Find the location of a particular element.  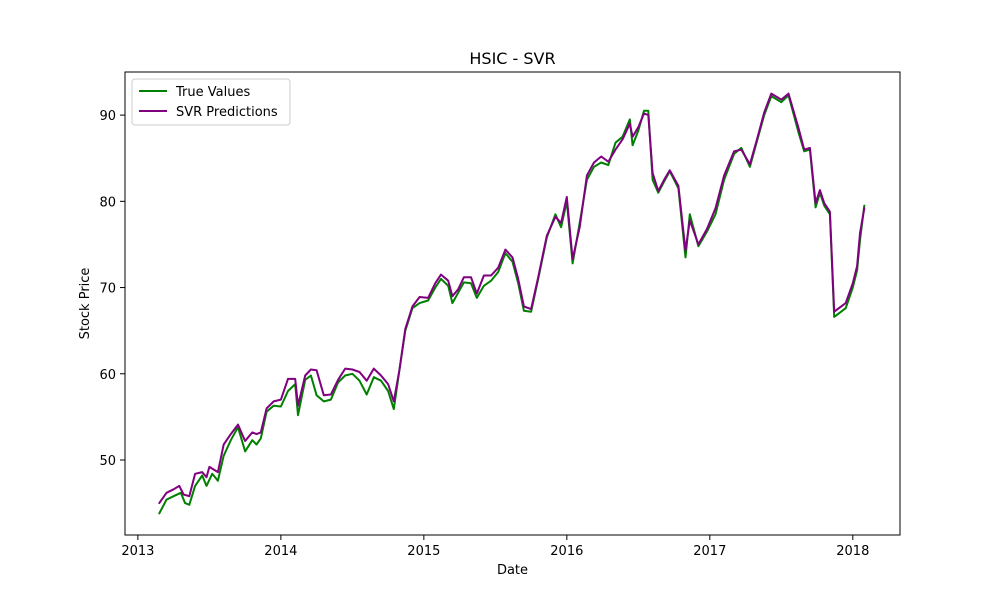

legend-label-true-values: True Values is located at coordinates (212, 92).